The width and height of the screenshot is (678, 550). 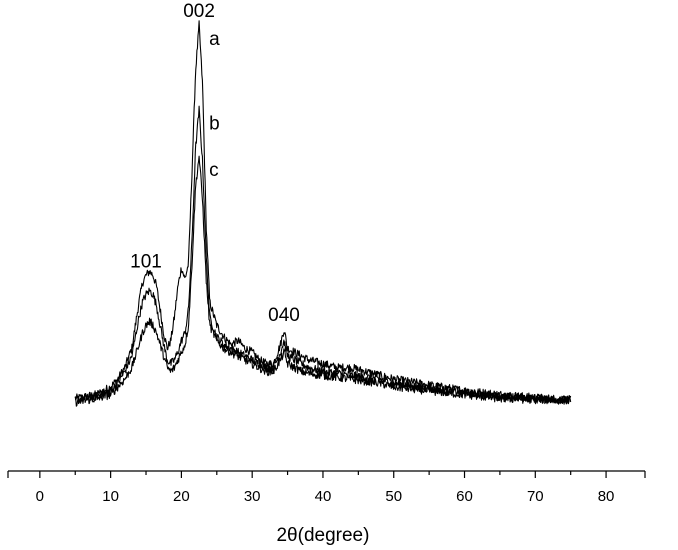 What do you see at coordinates (214, 170) in the screenshot?
I see `series-label-c: c` at bounding box center [214, 170].